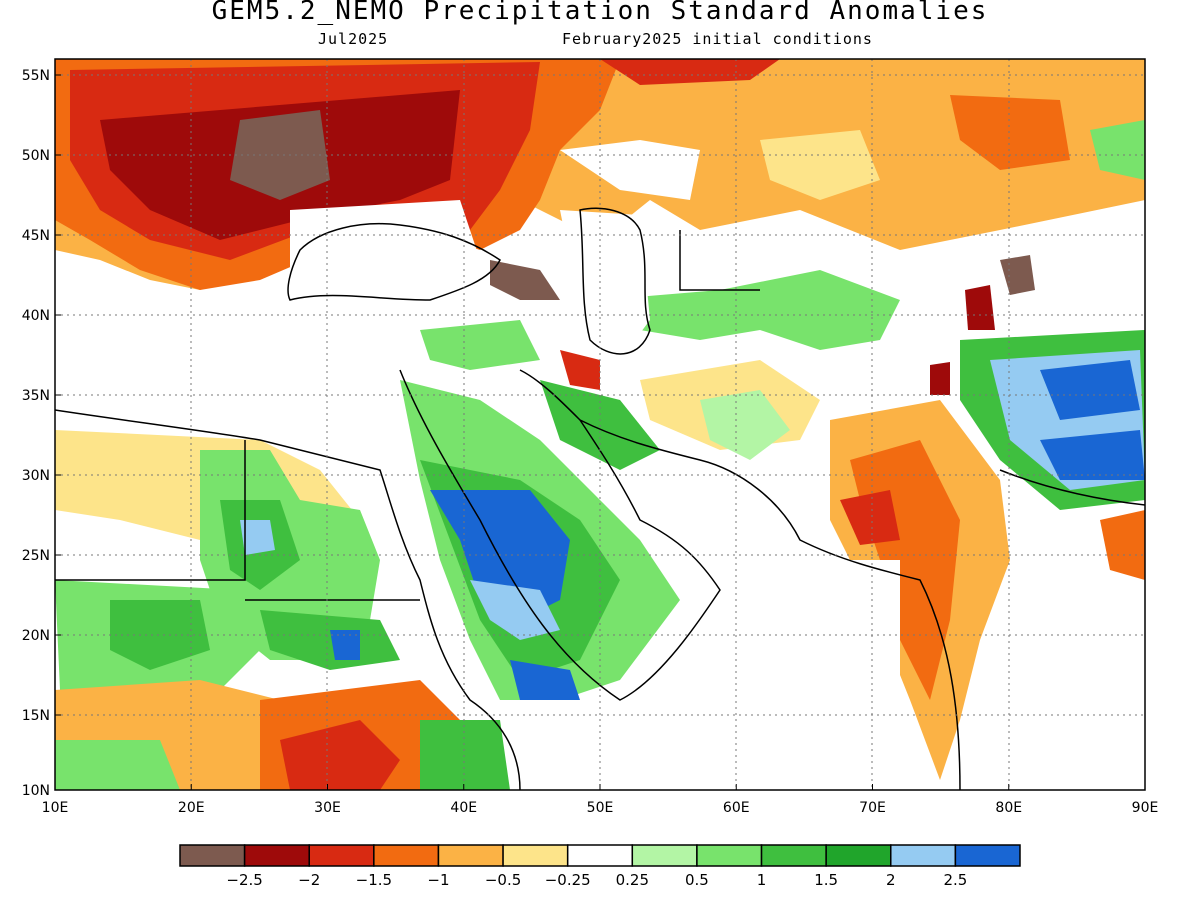  What do you see at coordinates (762, 880) in the screenshot?
I see `colorbar-label: 1` at bounding box center [762, 880].